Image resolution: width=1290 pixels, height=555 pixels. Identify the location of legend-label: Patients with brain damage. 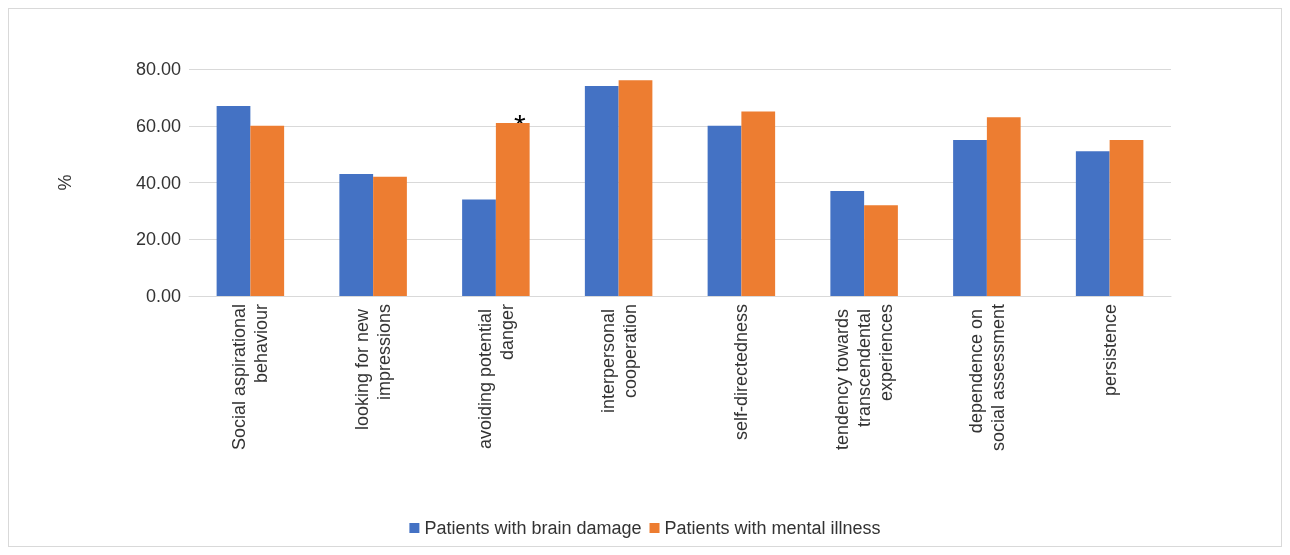
(533, 528).